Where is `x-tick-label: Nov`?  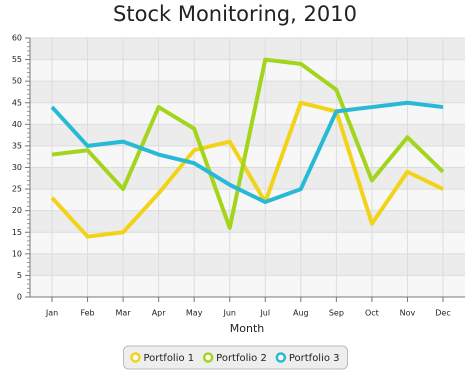 x-tick-label: Nov is located at coordinates (408, 313).